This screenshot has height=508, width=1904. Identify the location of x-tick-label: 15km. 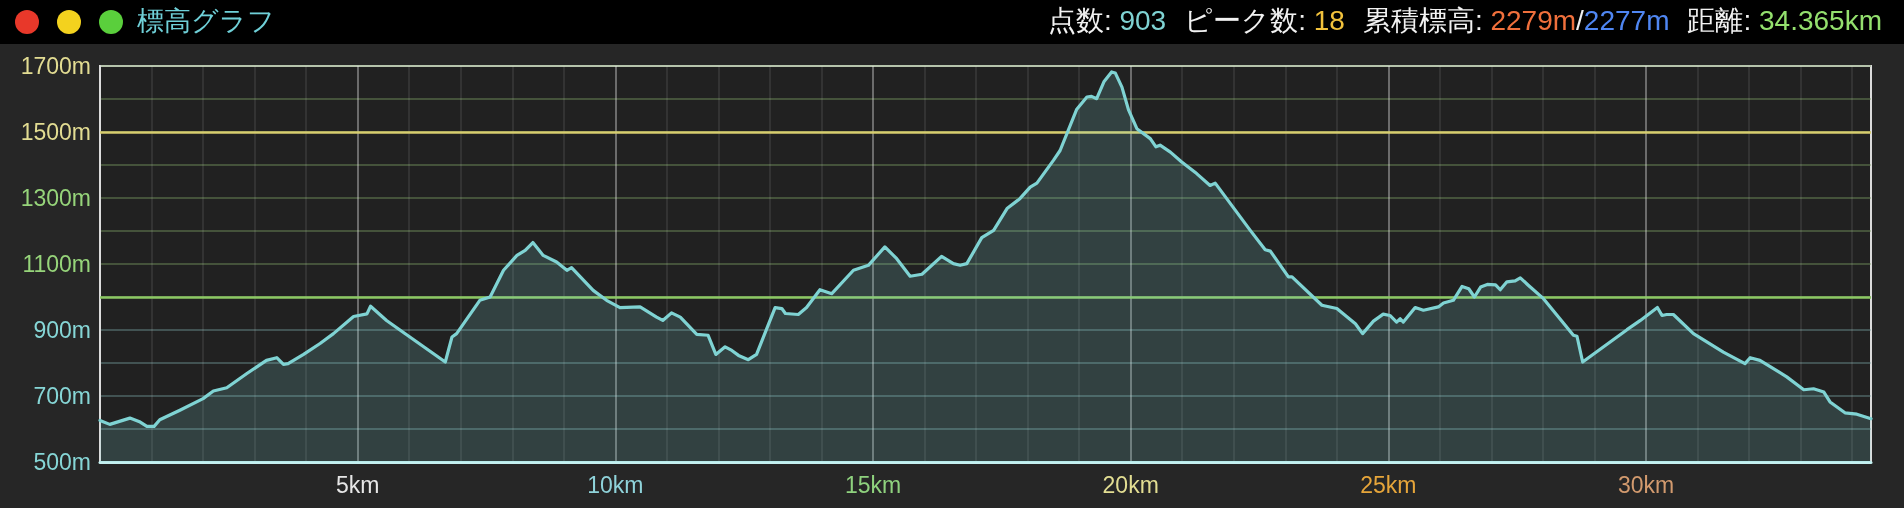
(873, 484).